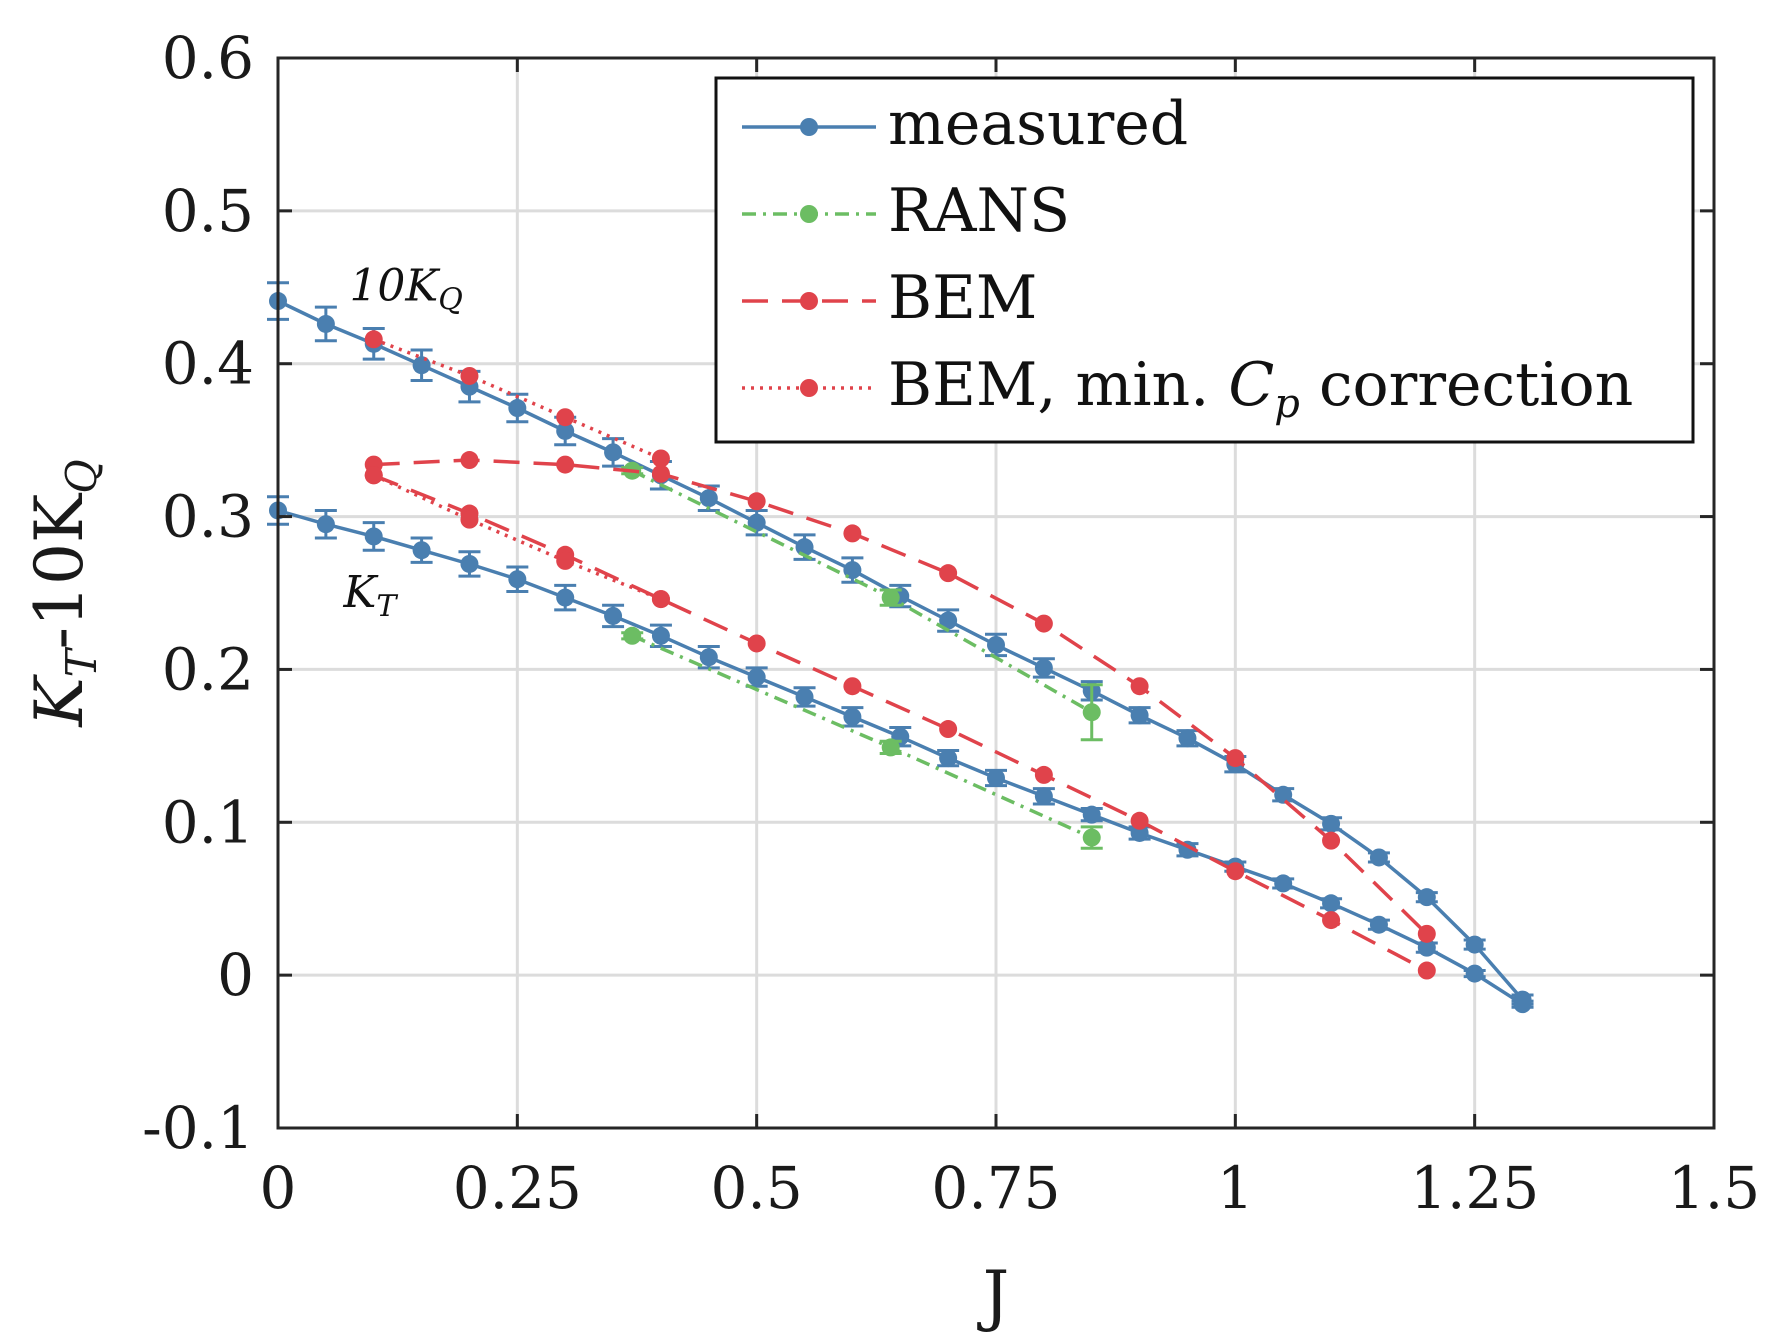  What do you see at coordinates (1235, 1188) in the screenshot?
I see `x-tick-label: 1` at bounding box center [1235, 1188].